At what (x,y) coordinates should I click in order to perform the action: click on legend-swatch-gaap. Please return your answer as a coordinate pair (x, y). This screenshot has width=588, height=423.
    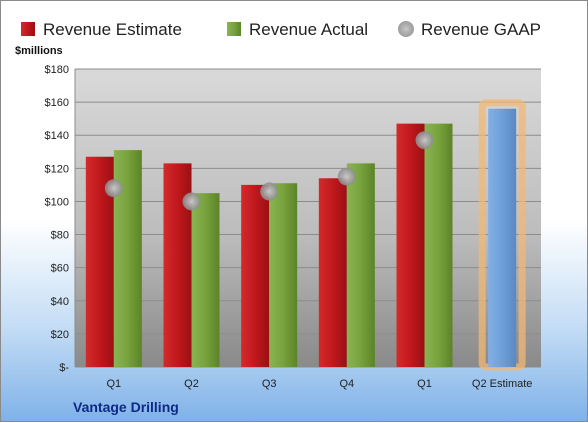
    Looking at the image, I should click on (406, 29).